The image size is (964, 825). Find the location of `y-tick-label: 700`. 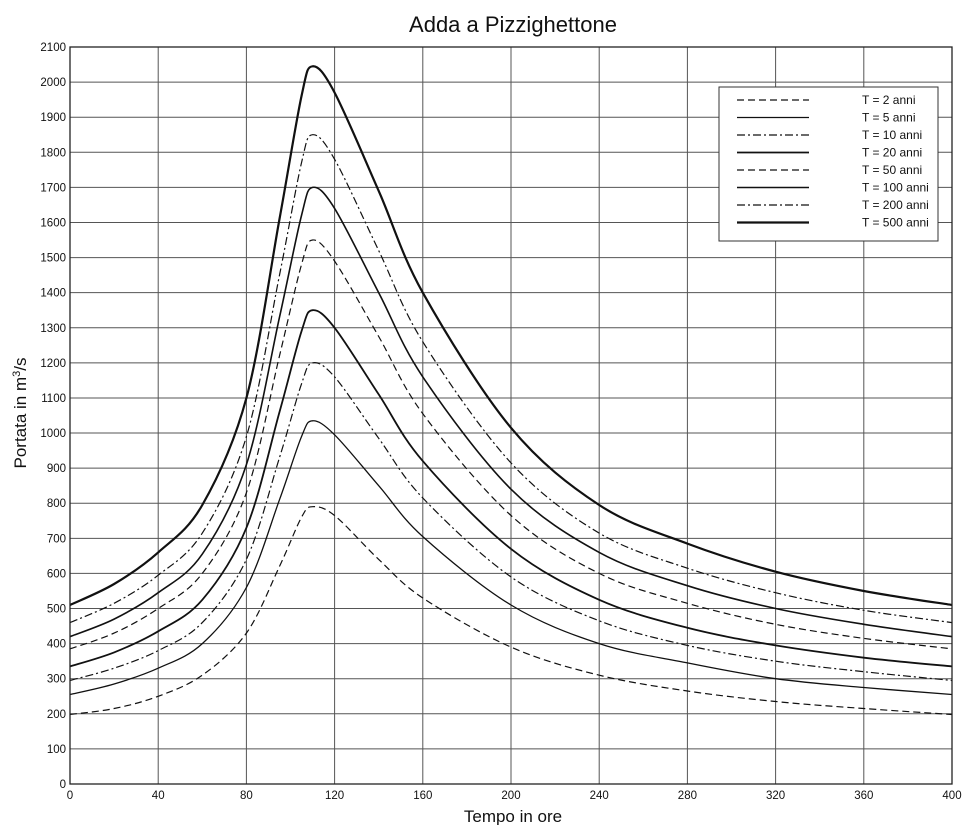

y-tick-label: 700 is located at coordinates (56, 539).